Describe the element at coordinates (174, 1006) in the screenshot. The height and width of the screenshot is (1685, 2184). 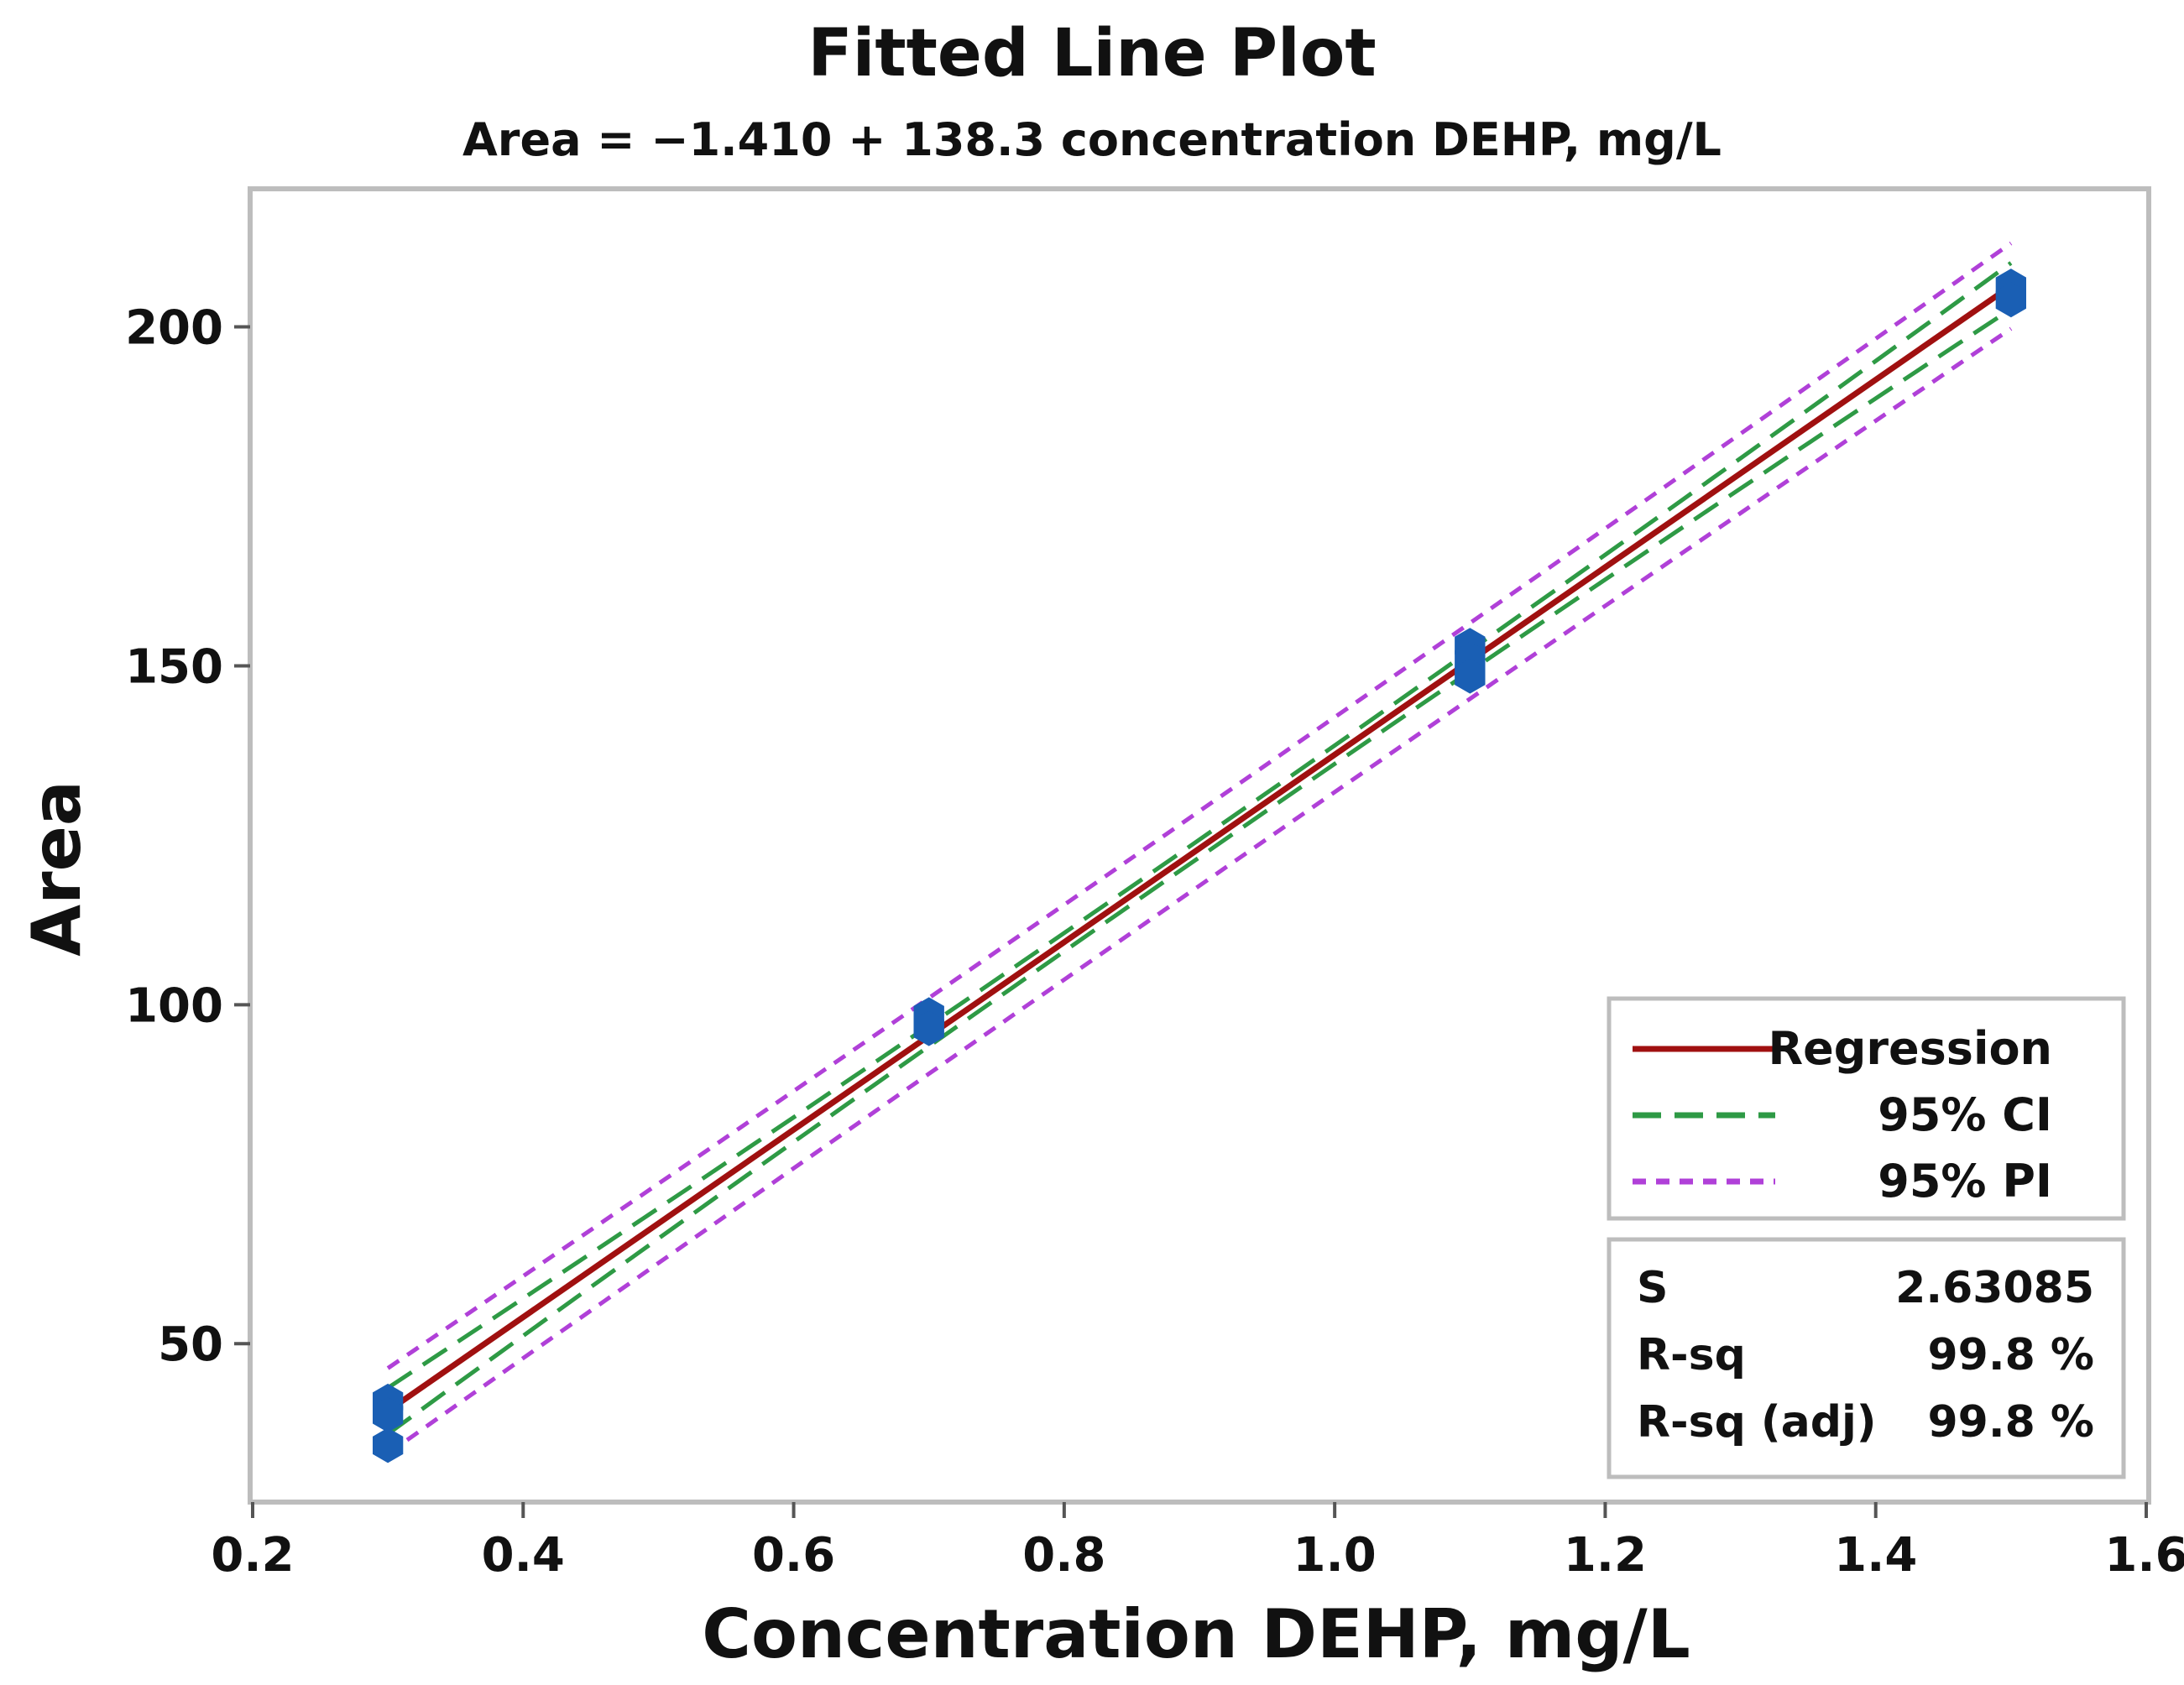
I see `y-tick-label: 100` at that location.